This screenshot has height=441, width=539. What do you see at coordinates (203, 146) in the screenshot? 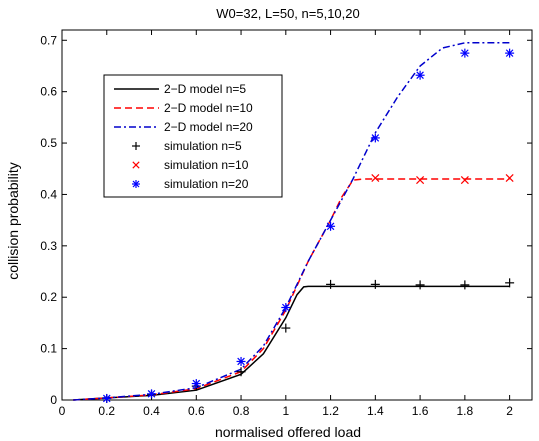
I see `legend-label-3: simulation n=5` at bounding box center [203, 146].